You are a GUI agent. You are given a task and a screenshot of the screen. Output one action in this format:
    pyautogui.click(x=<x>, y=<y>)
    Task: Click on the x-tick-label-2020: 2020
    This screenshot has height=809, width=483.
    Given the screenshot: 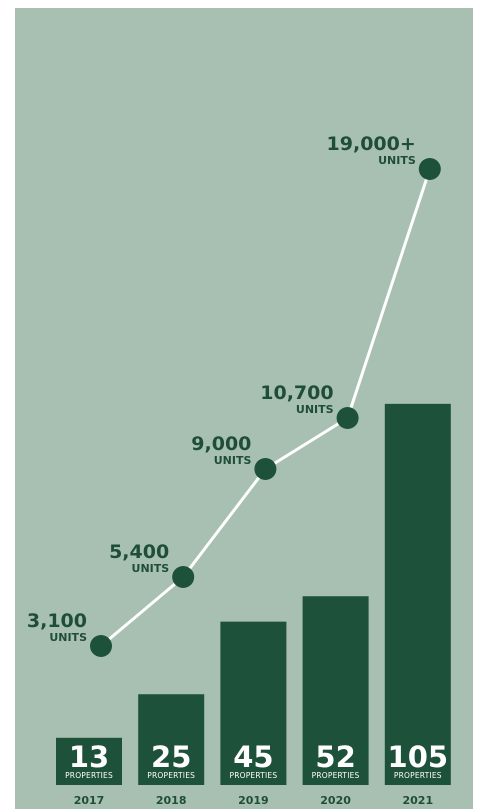 What is the action you would take?
    pyautogui.click(x=335, y=800)
    